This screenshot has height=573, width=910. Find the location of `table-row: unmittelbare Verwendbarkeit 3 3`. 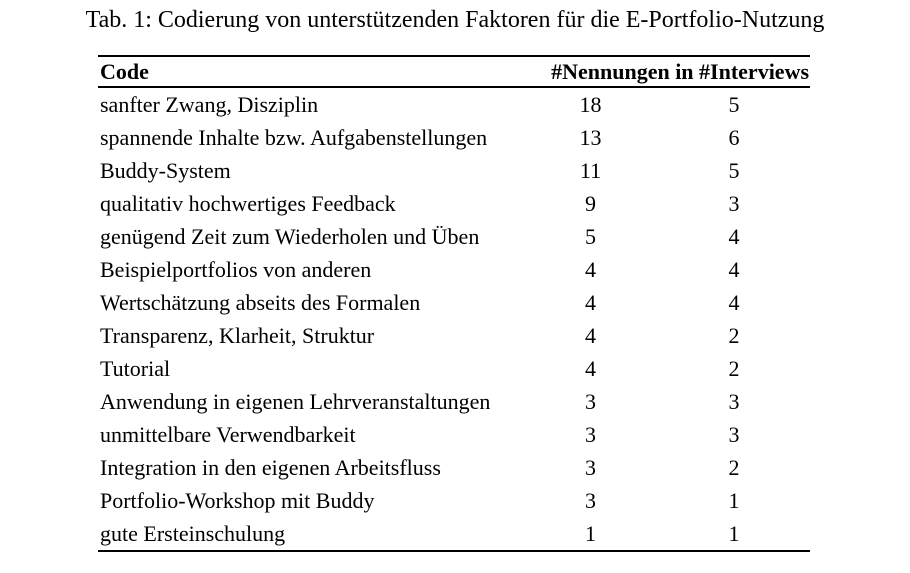

table-row: unmittelbare Verwendbarkeit 3 3 is located at coordinates (454, 434).